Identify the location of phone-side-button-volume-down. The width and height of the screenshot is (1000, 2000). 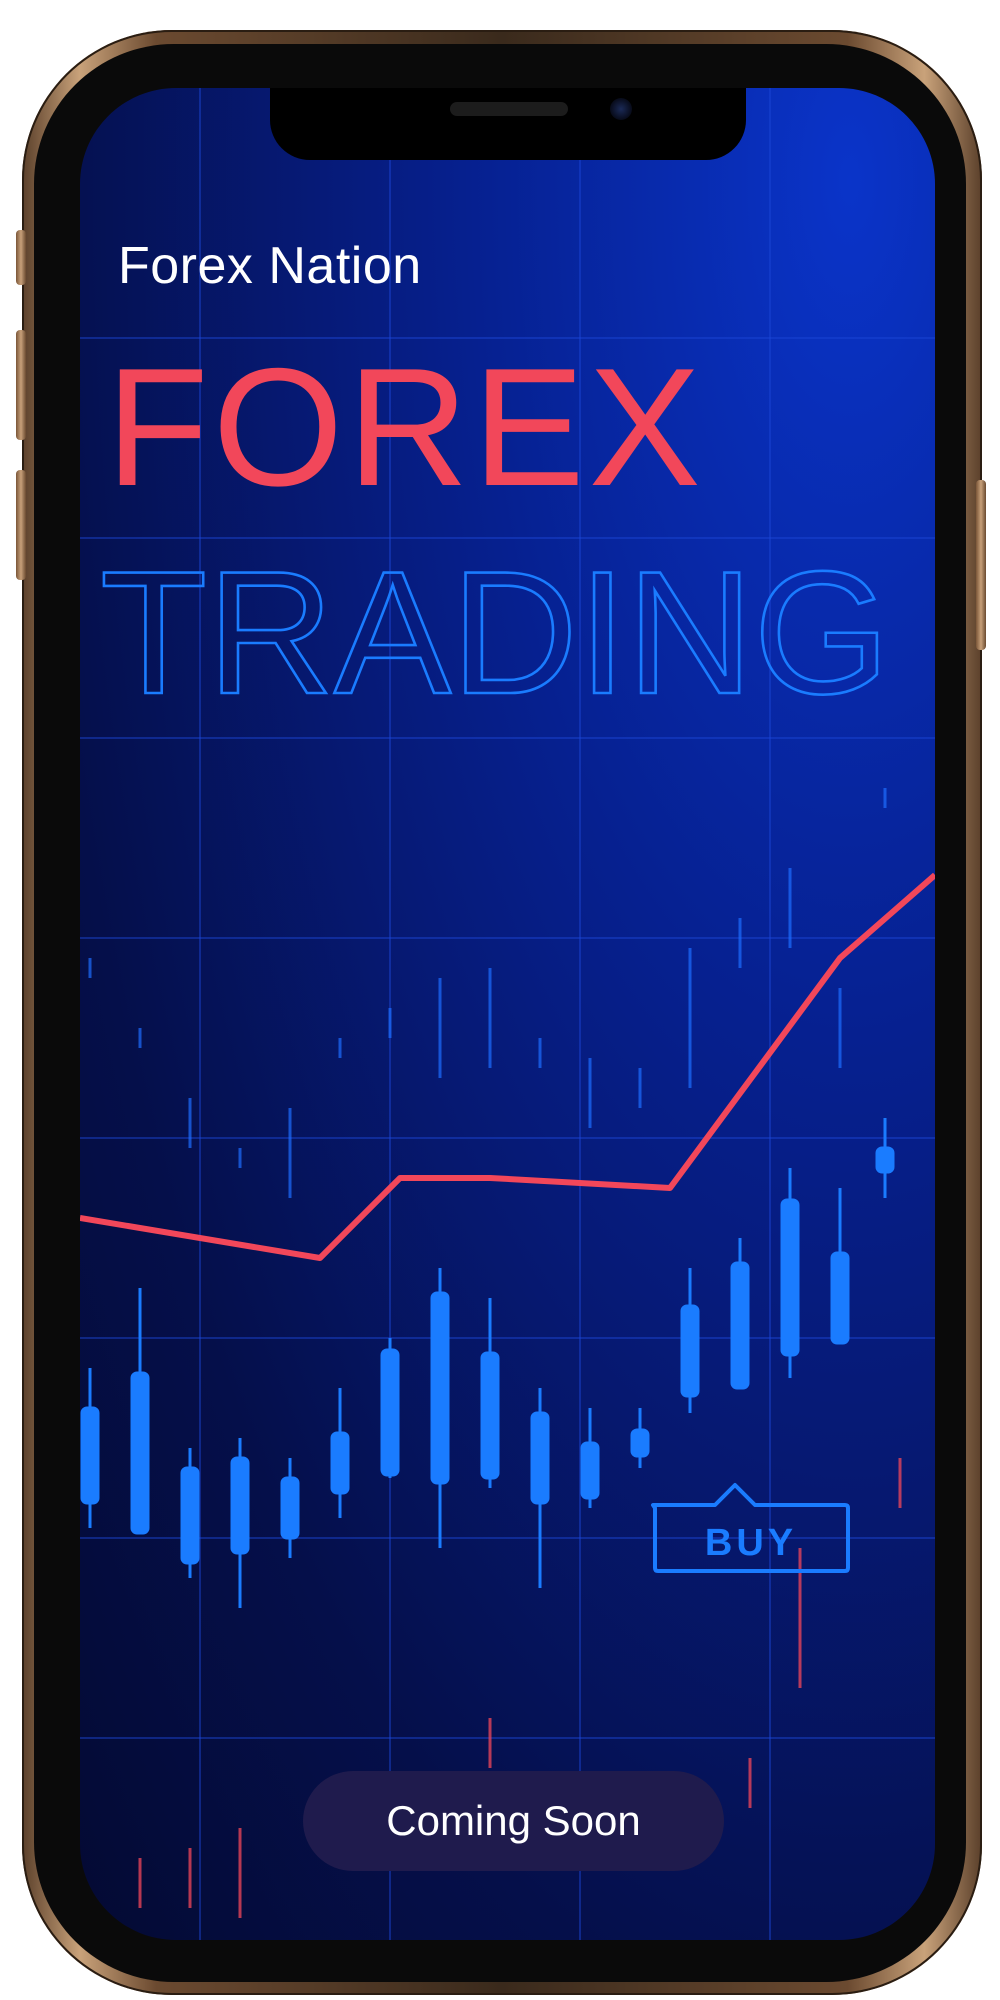
(21, 525).